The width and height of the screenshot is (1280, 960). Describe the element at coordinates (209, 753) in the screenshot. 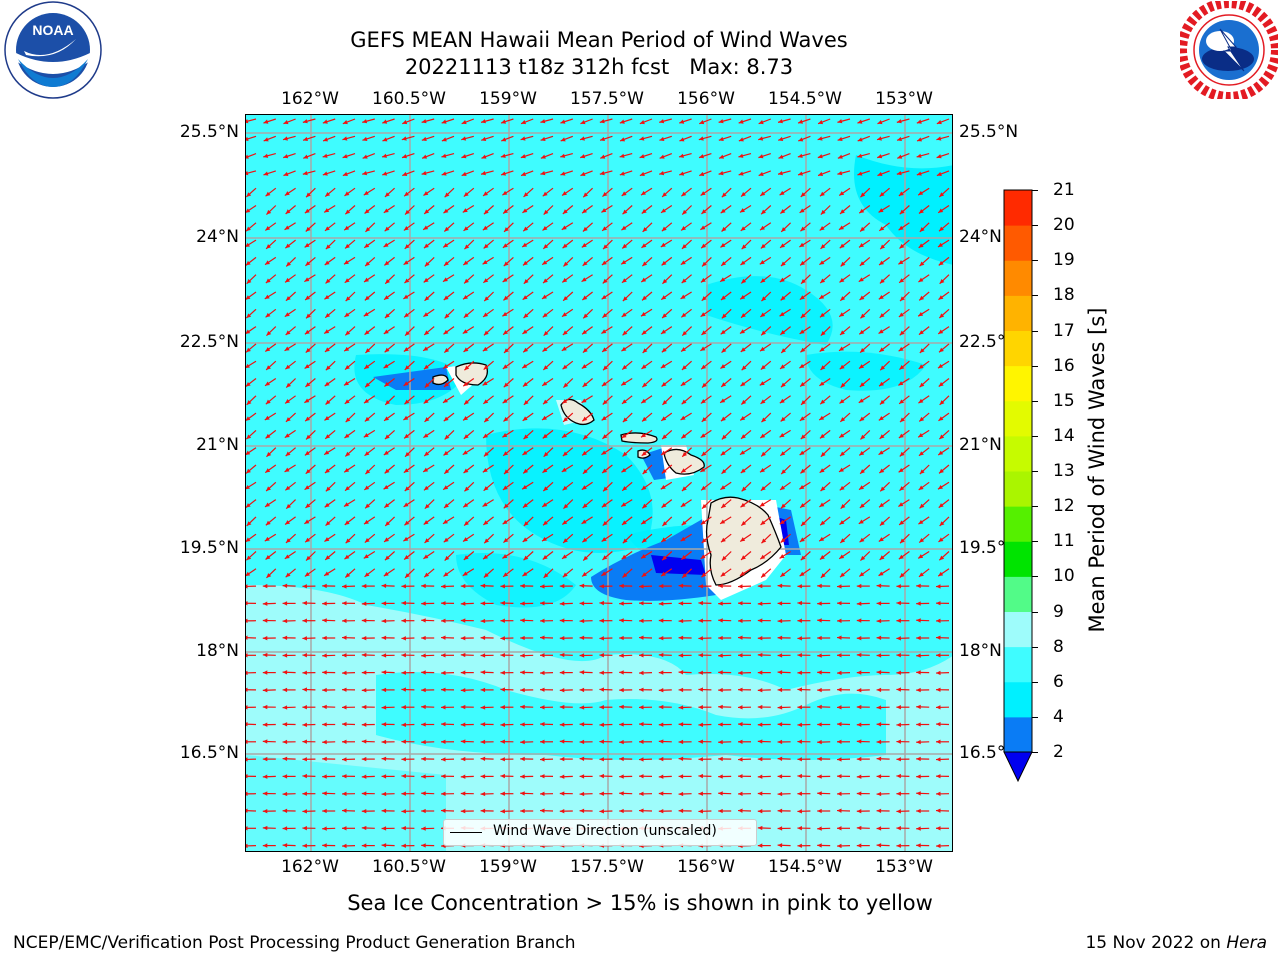

I see `lat-label-left: 16.5°N` at that location.